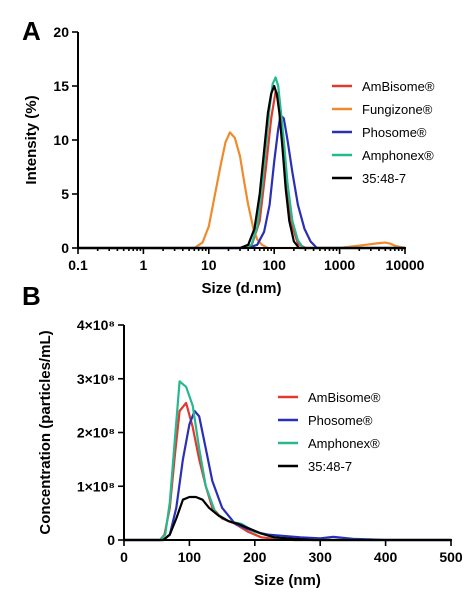  Describe the element at coordinates (96, 325) in the screenshot. I see `y-tick-label: 4×10⁸` at that location.